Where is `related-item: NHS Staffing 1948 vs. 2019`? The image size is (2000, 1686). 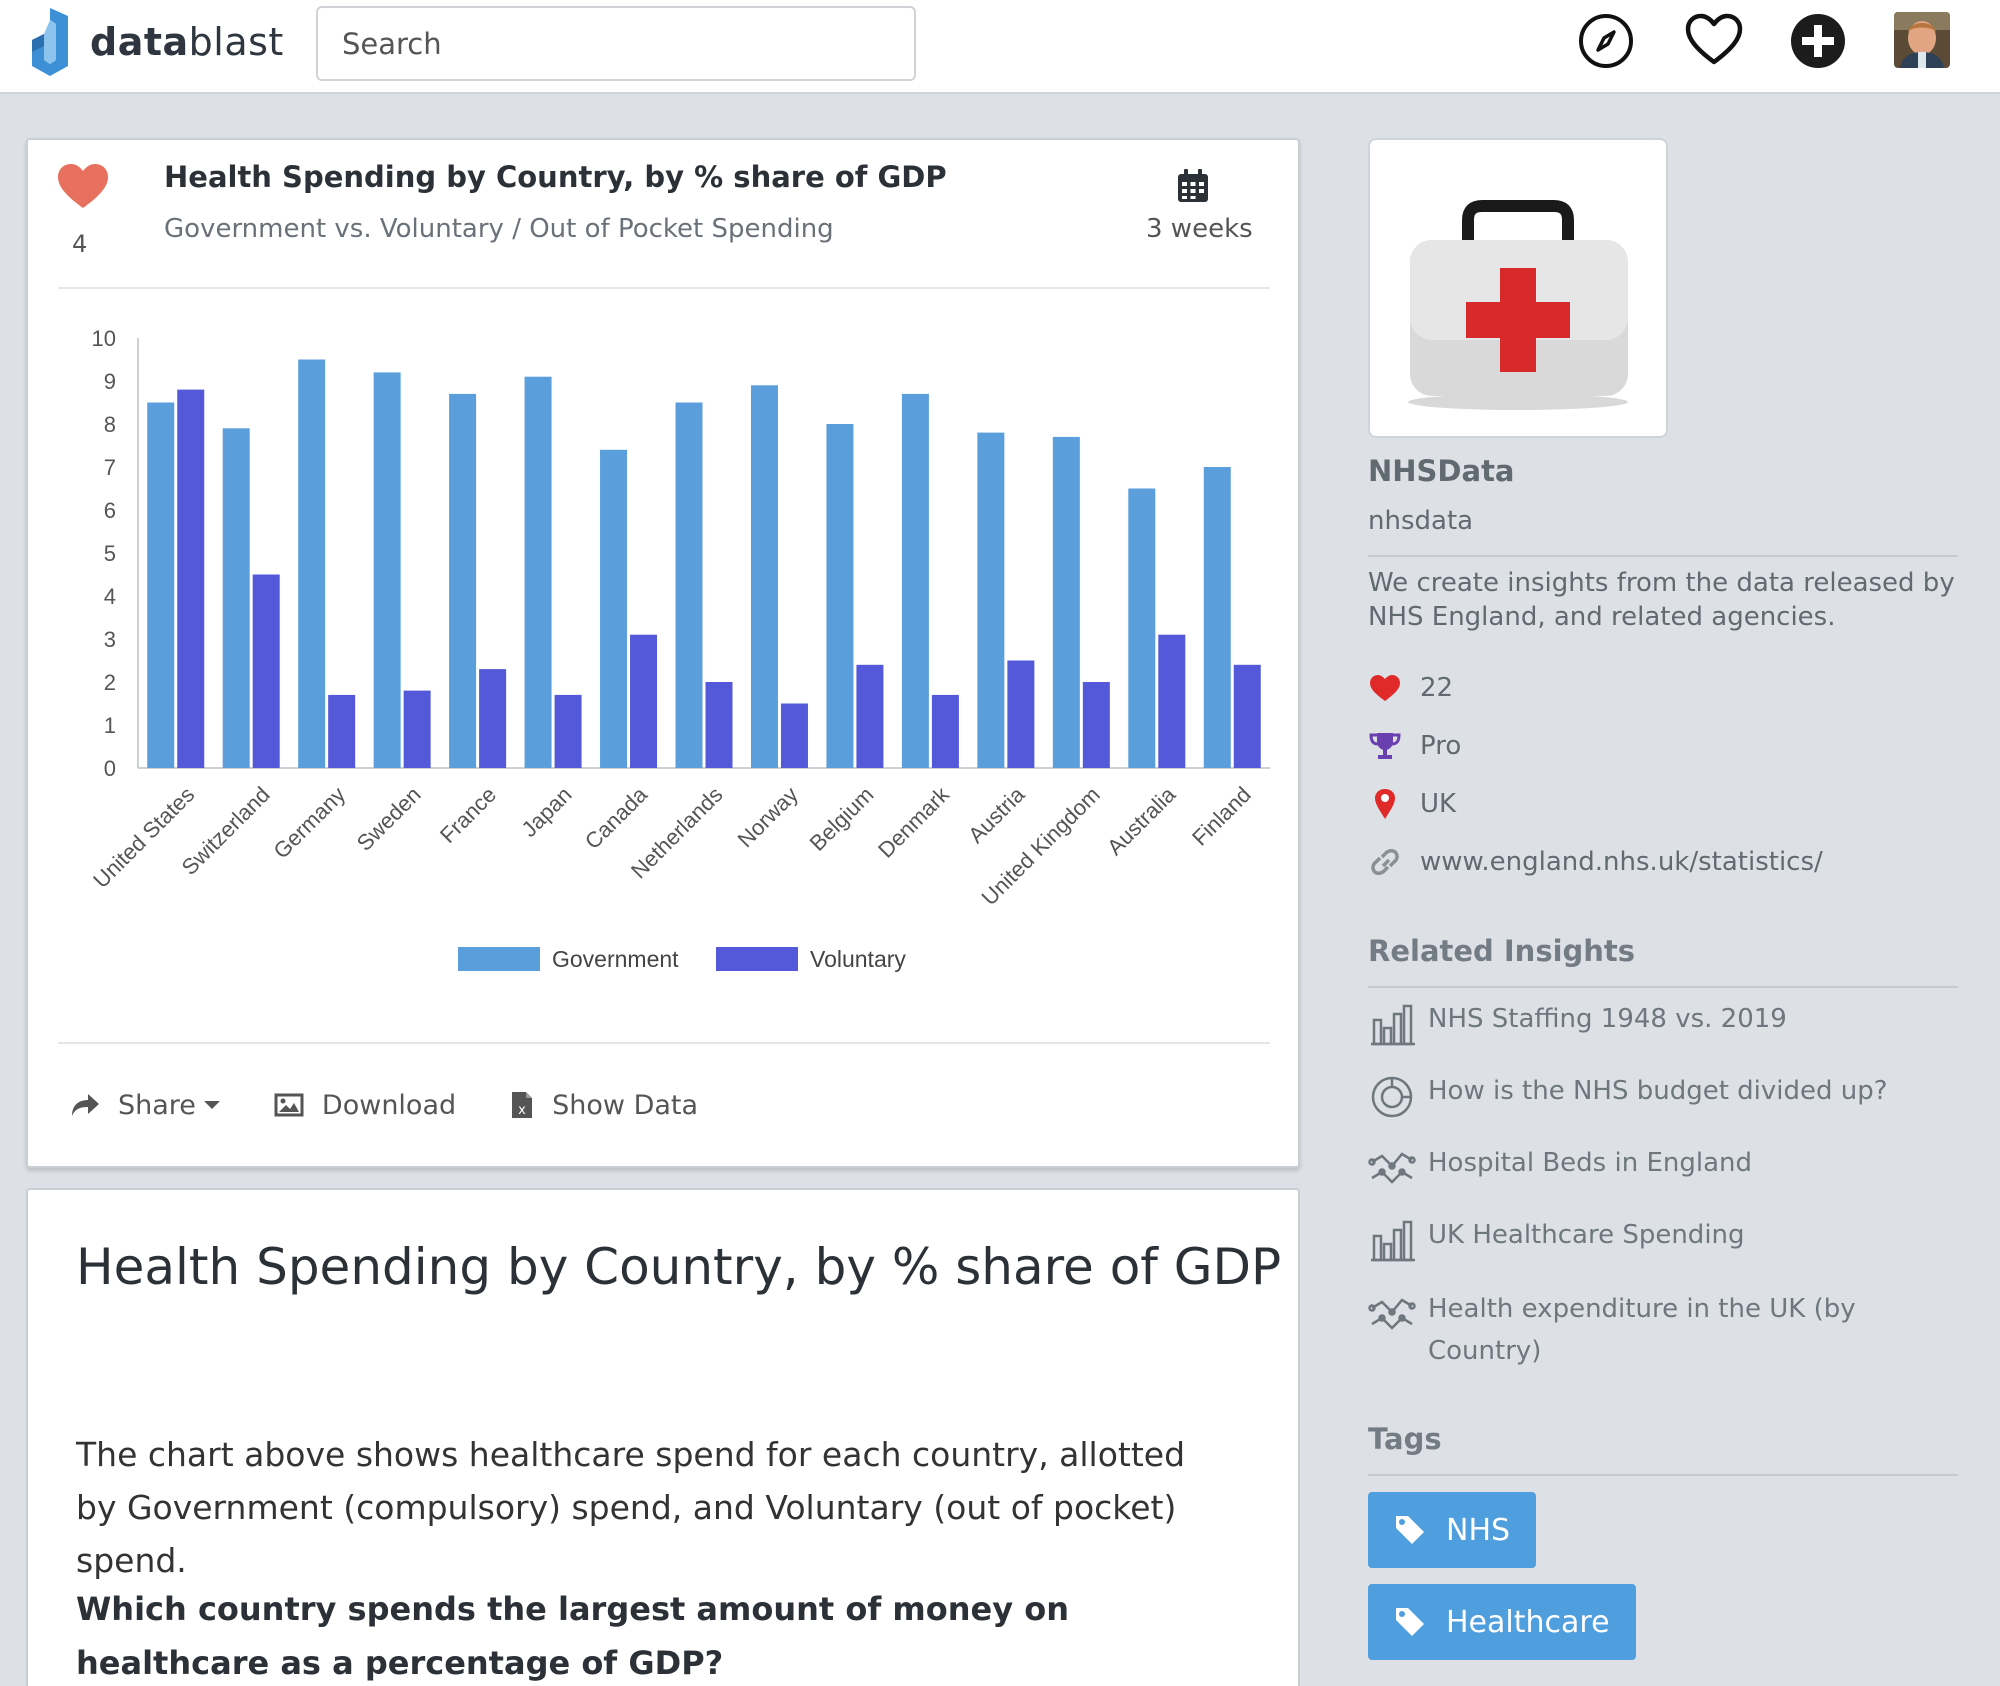 related-item: NHS Staffing 1948 vs. 2019 is located at coordinates (1577, 1023).